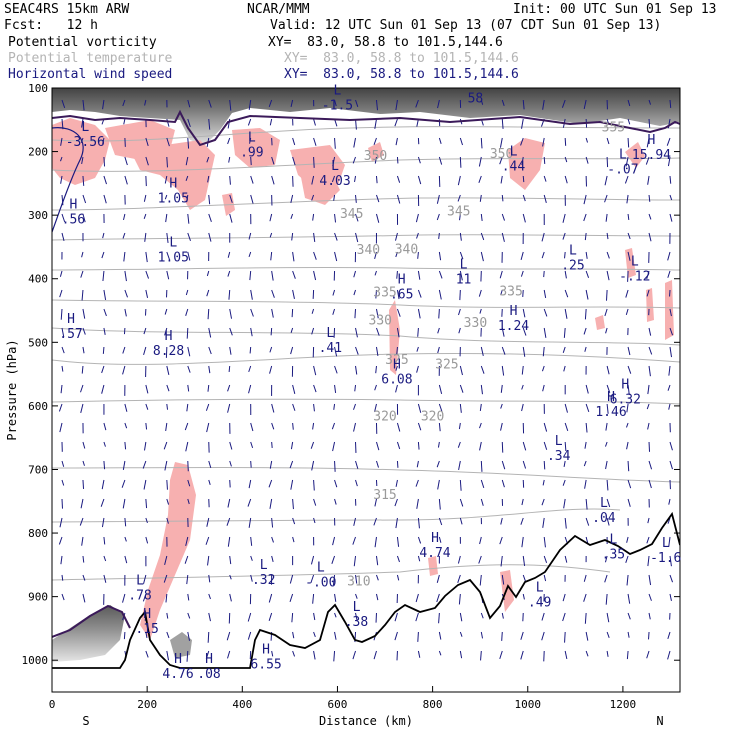 The height and width of the screenshot is (740, 740). What do you see at coordinates (501, 154) in the screenshot?
I see `theta-contour-label: 350` at bounding box center [501, 154].